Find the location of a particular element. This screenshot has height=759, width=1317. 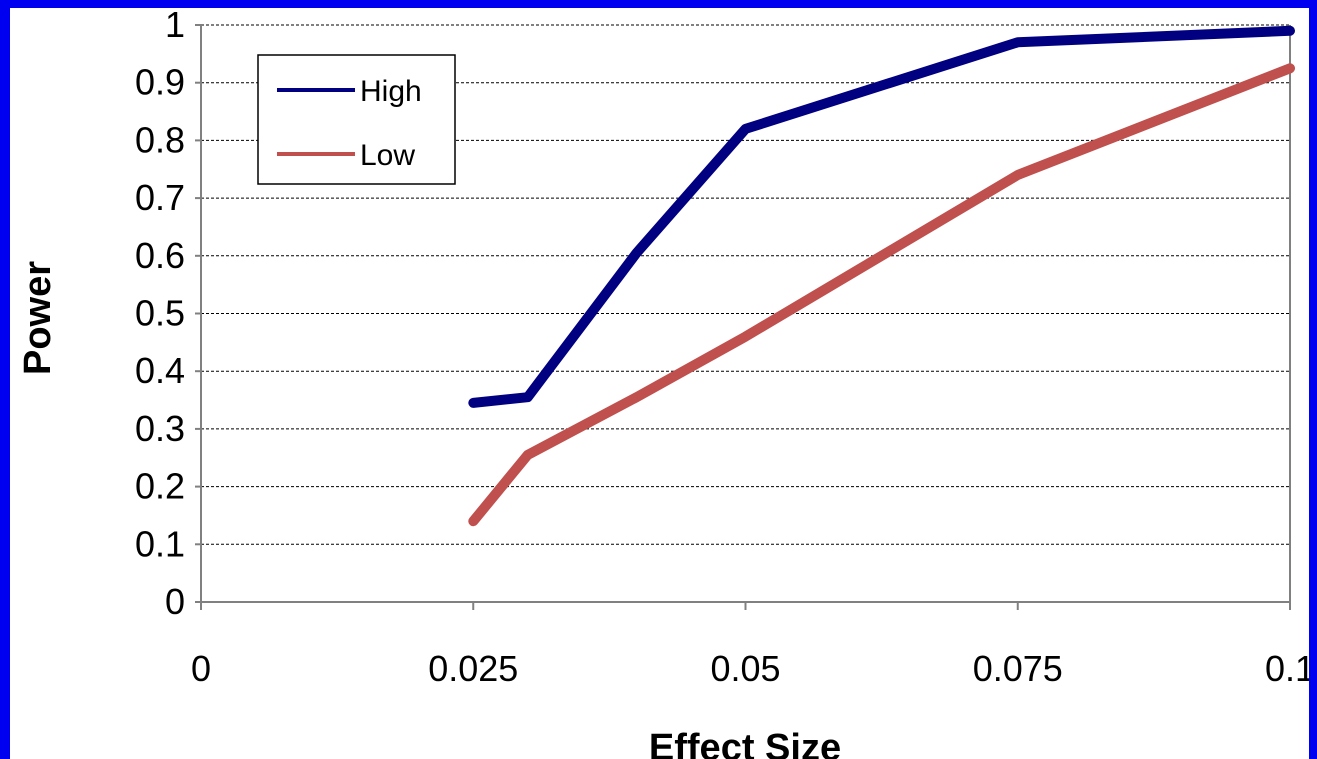

legend-label-high: High is located at coordinates (391, 91).